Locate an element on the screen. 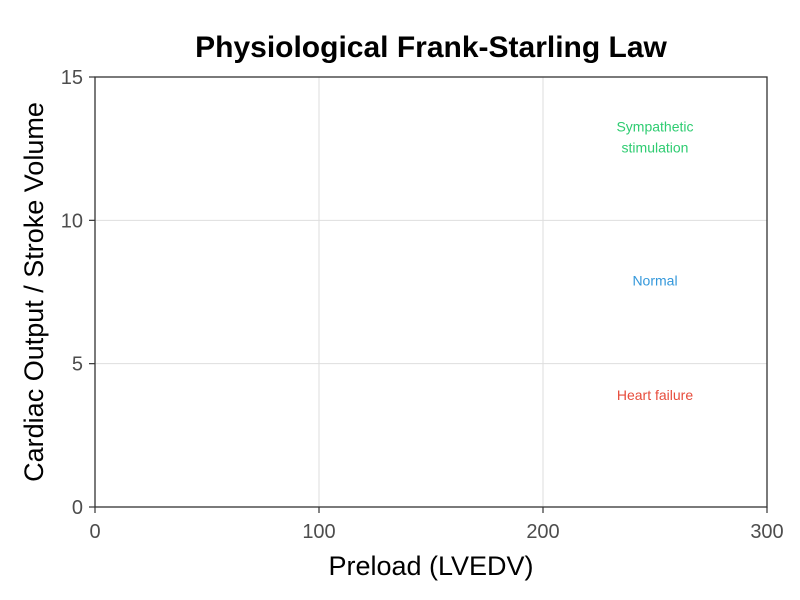 The width and height of the screenshot is (800, 600). x-tick-label: 0 is located at coordinates (94, 532).